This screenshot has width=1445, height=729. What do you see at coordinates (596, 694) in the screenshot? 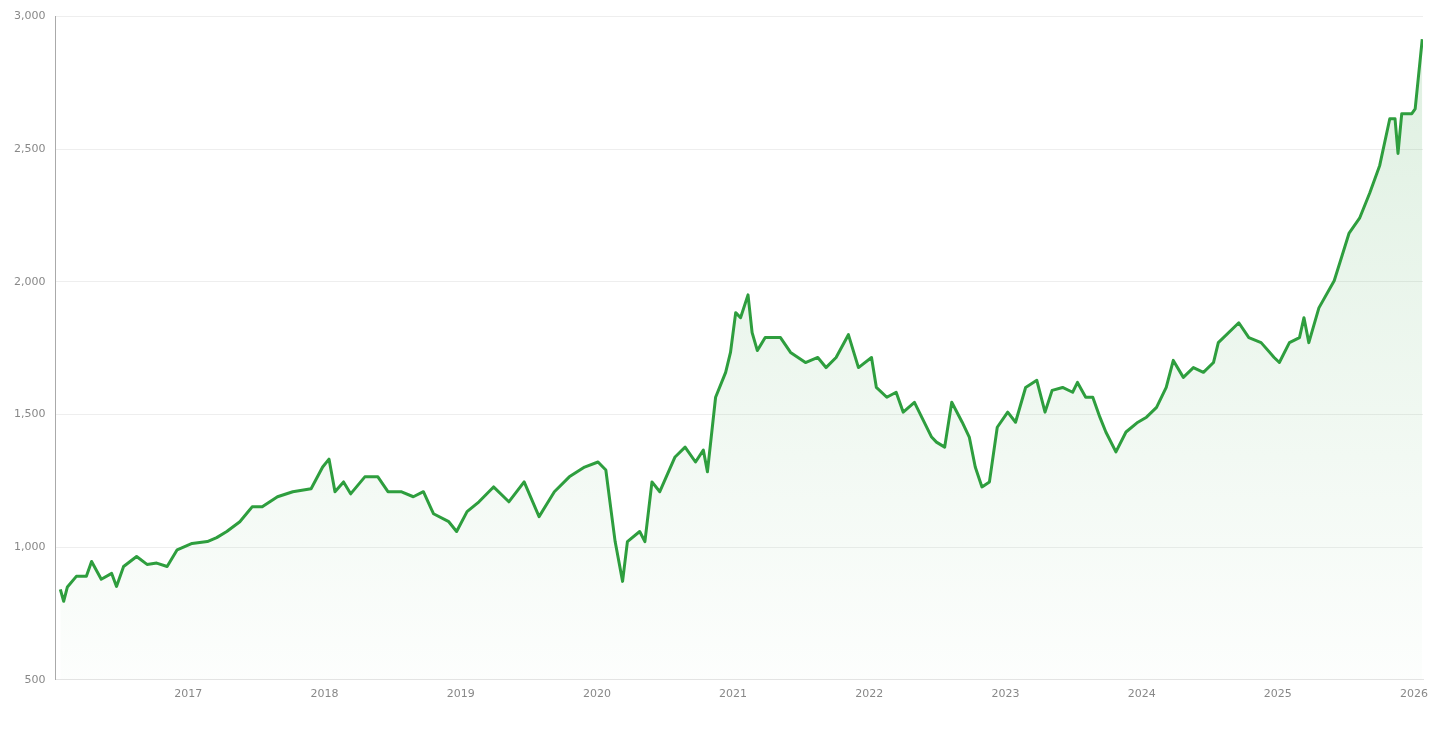
I see `x-tick-label: 2020` at bounding box center [596, 694].